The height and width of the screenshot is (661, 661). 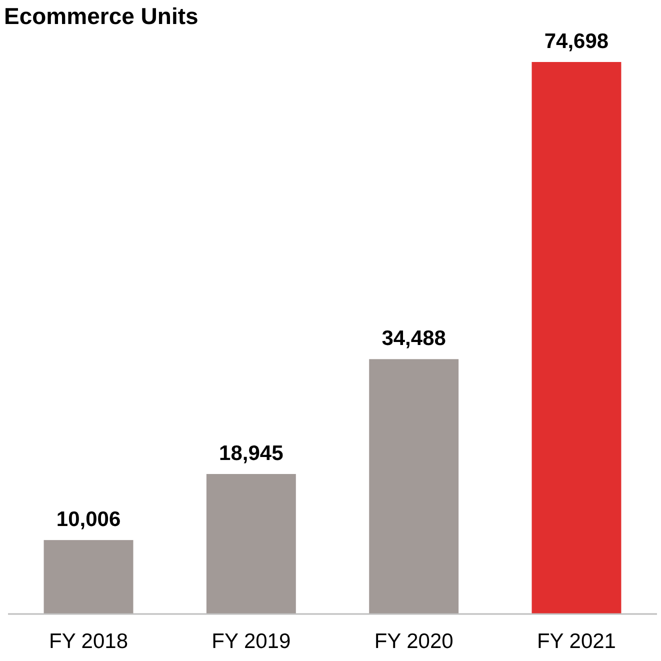 I want to click on x-tick-label: FY 2021, so click(x=576, y=641).